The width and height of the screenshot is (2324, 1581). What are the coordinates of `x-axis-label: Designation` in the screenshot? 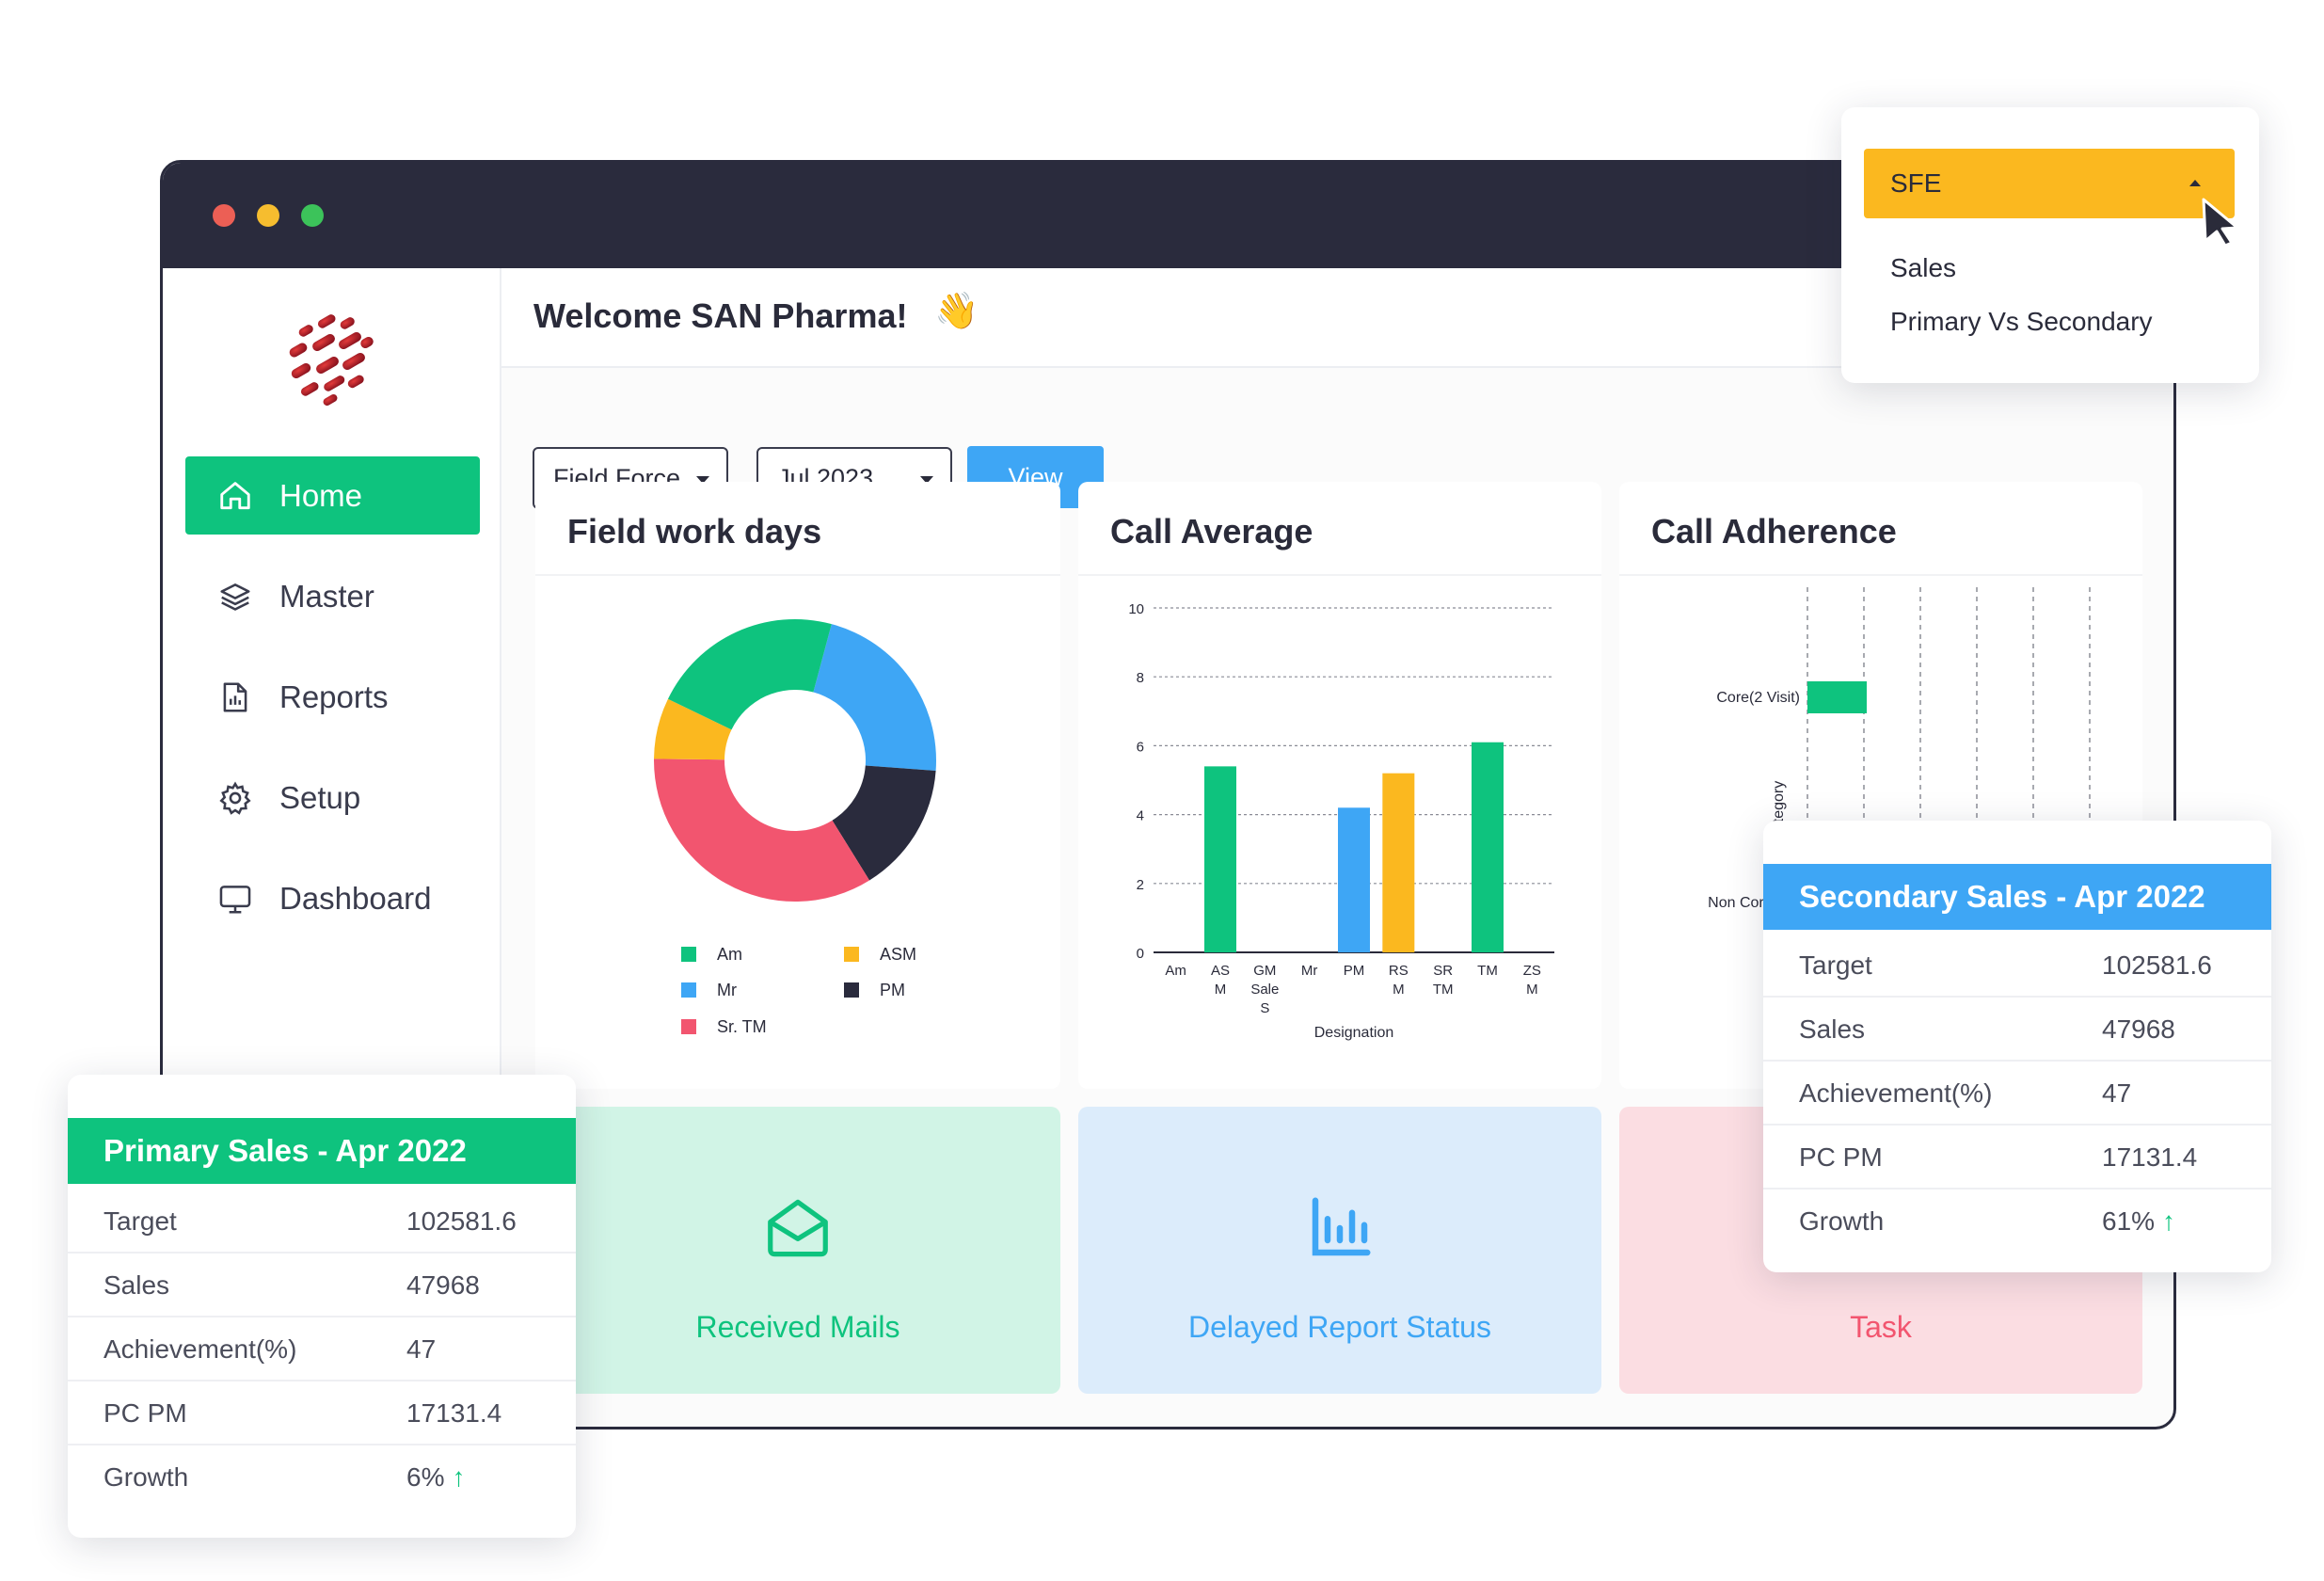 It's located at (1354, 1033).